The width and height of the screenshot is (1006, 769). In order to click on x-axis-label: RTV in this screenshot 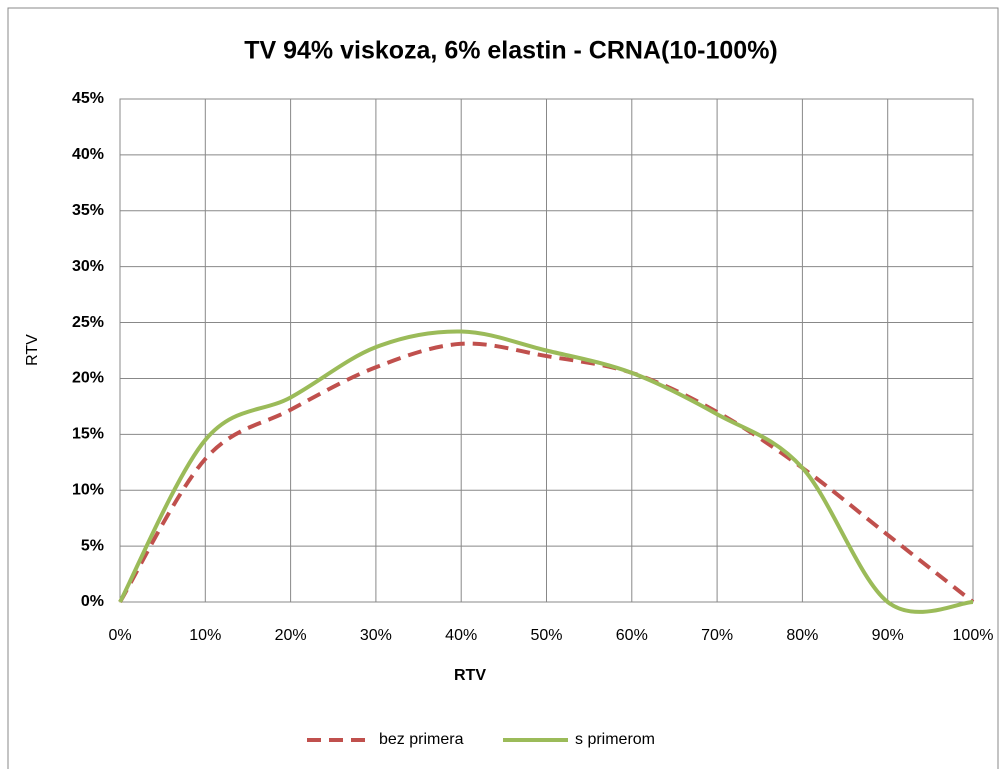, I will do `click(470, 675)`.